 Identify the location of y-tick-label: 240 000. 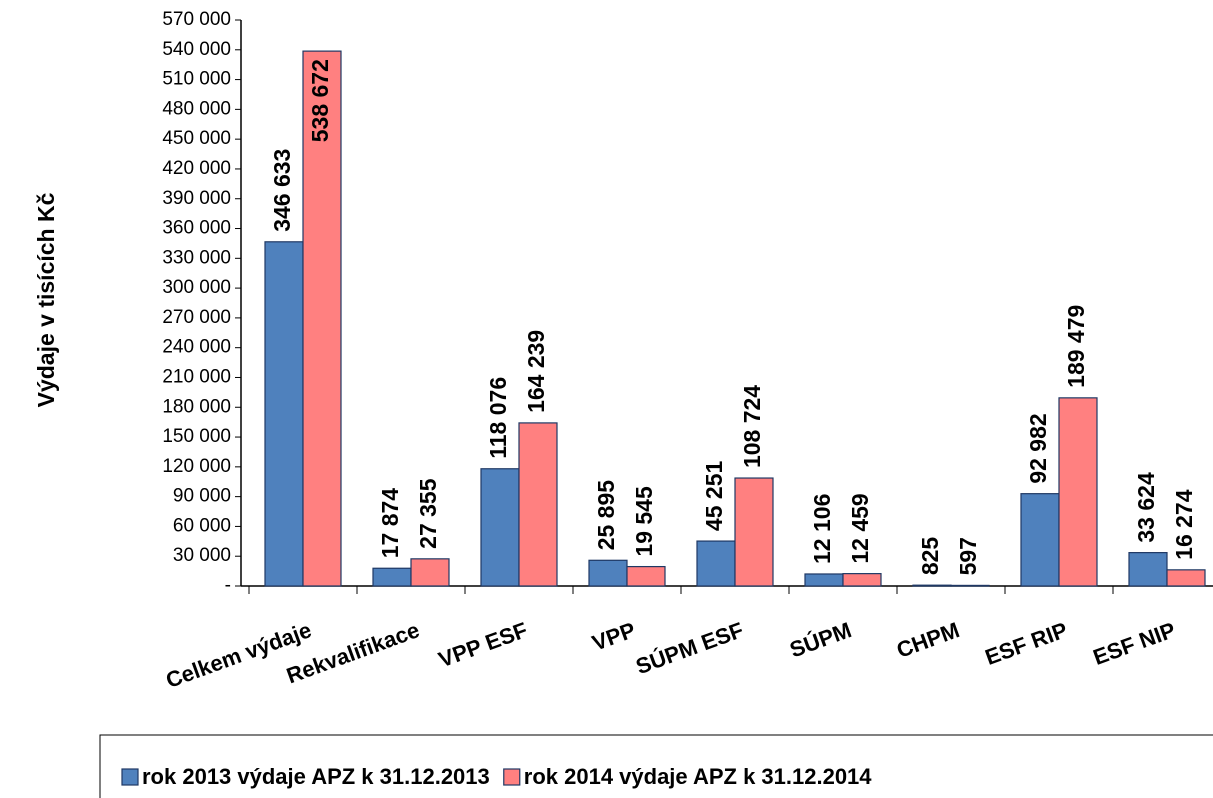
(196, 347).